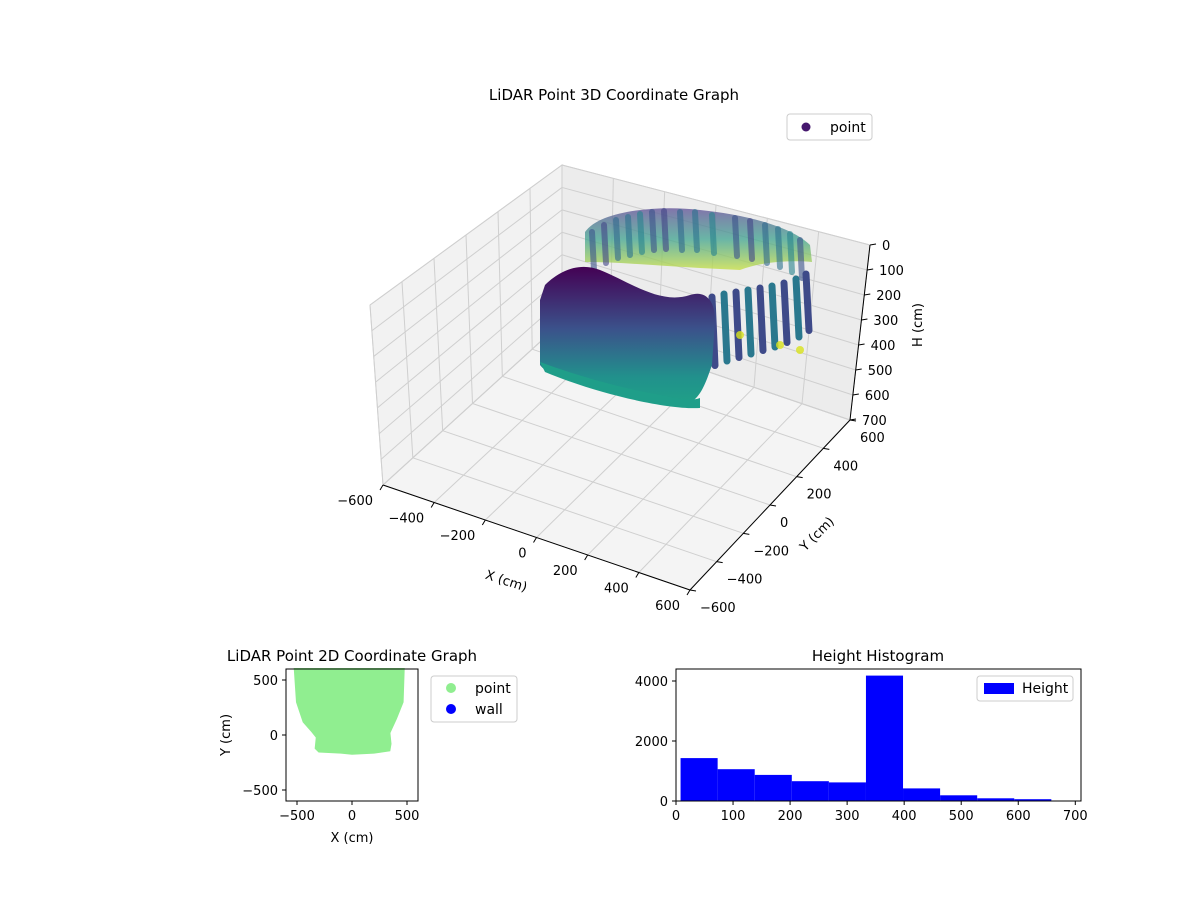  Describe the element at coordinates (999, 688) in the screenshot. I see `hist-legend-swatch` at that location.